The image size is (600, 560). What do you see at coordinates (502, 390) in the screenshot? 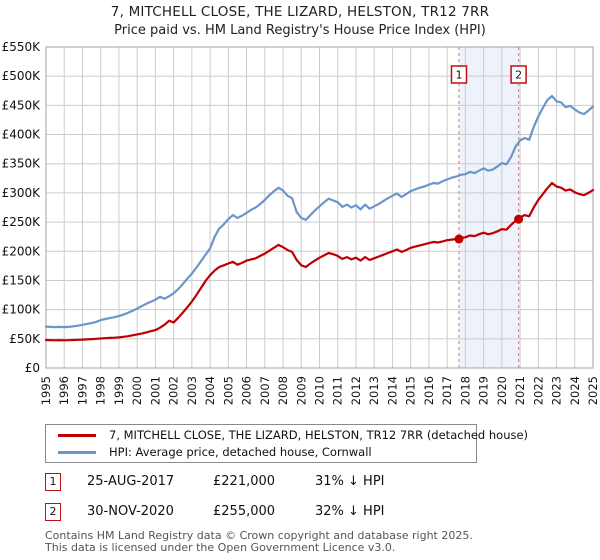
I see `x-tick-label: 2020` at bounding box center [502, 390].